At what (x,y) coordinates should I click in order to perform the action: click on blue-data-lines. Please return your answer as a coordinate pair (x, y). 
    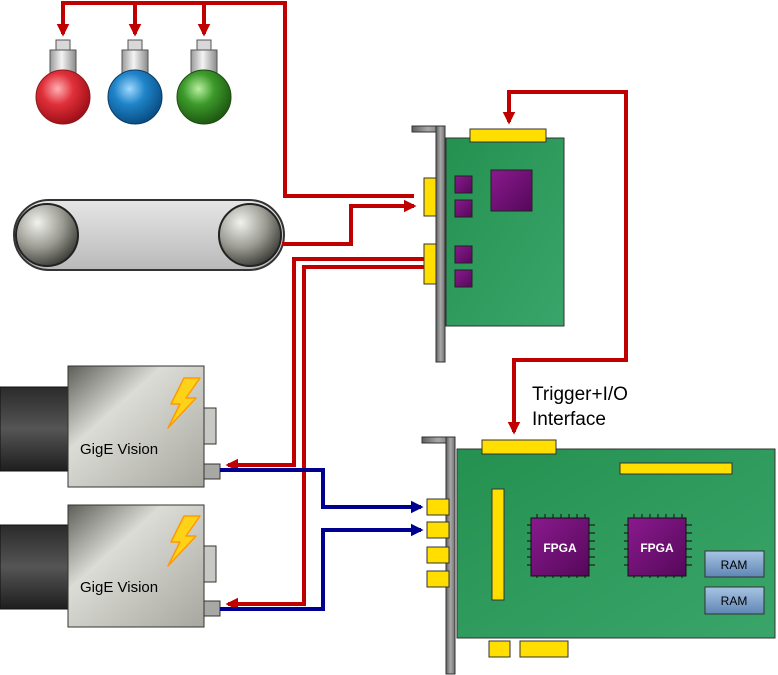
    Looking at the image, I should click on (322, 539).